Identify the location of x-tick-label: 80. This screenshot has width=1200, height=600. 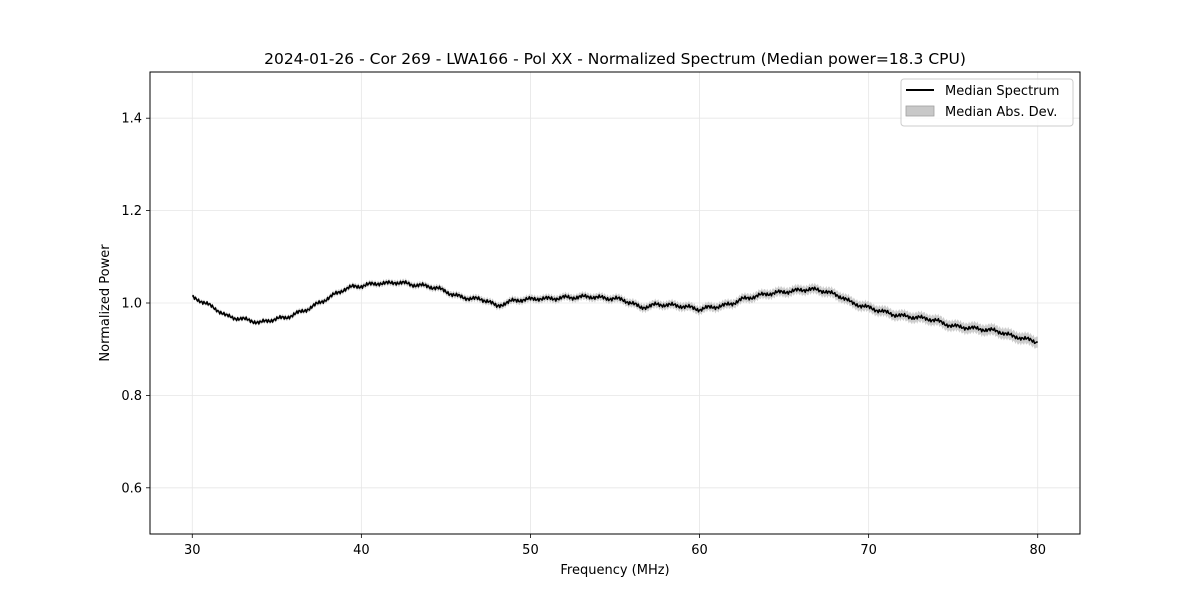
(1037, 550).